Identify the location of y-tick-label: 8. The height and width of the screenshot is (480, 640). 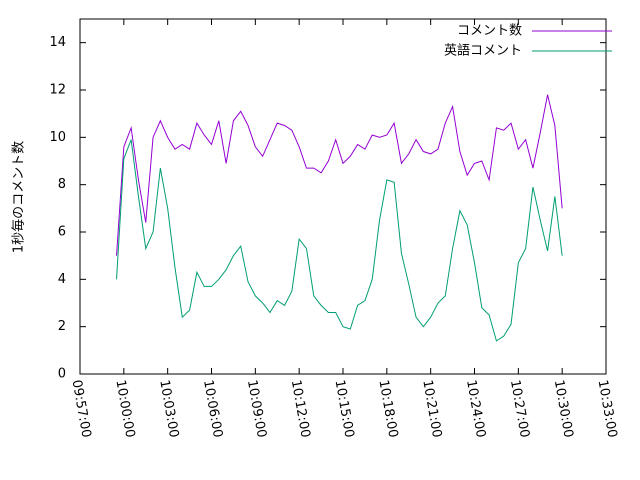
(62, 184).